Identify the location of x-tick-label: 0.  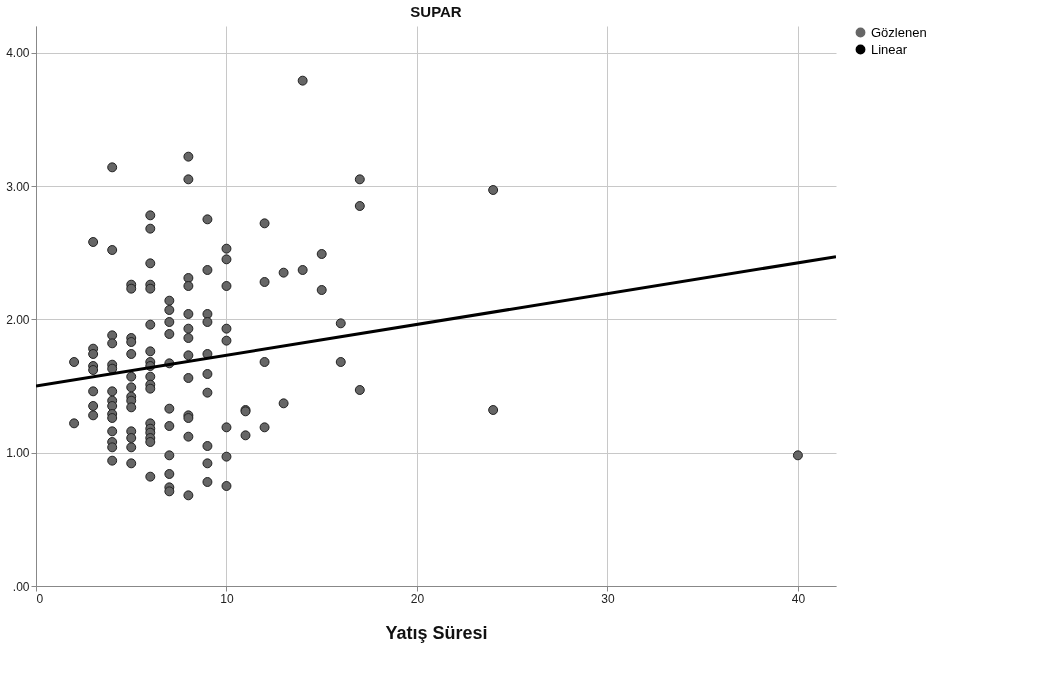
(40, 598).